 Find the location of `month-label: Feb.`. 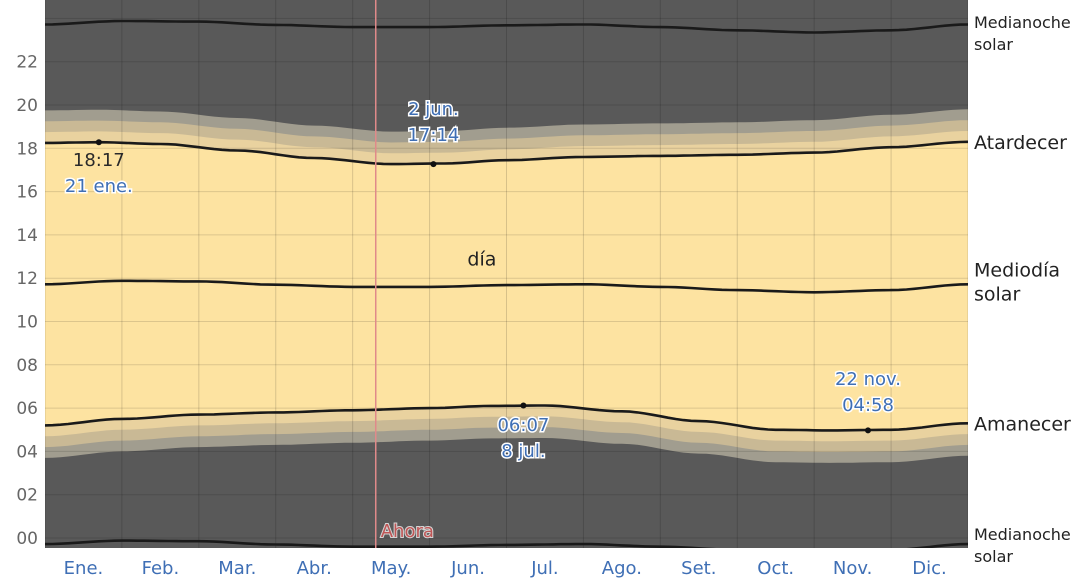

month-label: Feb. is located at coordinates (161, 568).